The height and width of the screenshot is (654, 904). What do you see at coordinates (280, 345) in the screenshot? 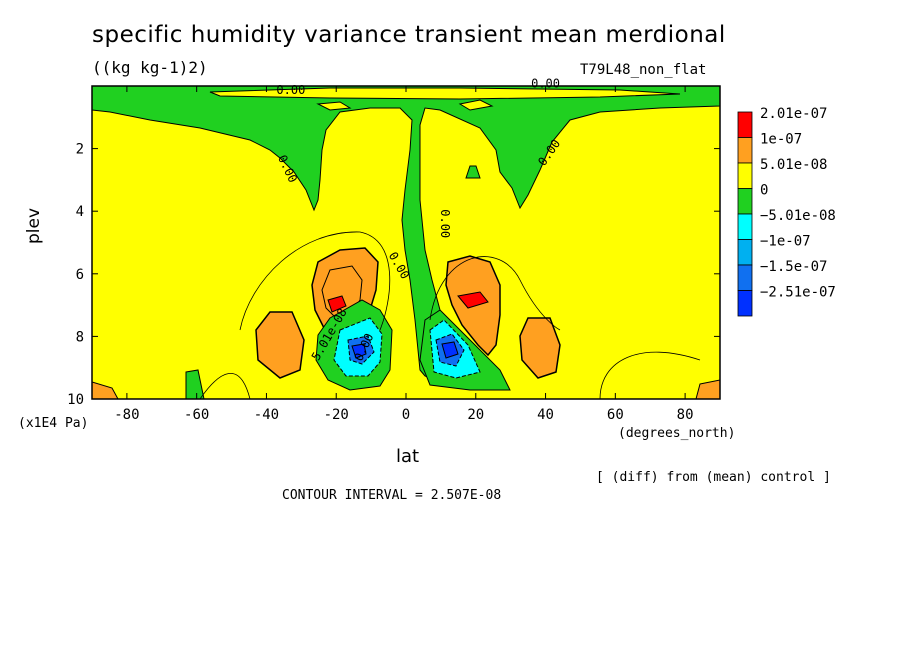
I see `field-orange-far-left` at bounding box center [280, 345].